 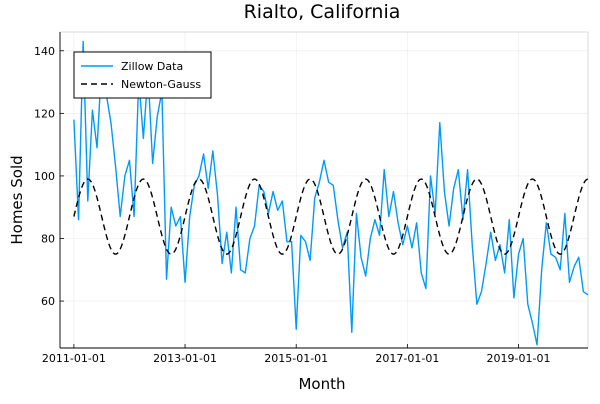 What do you see at coordinates (519, 358) in the screenshot?
I see `x-tick-label: 2019-01-01` at bounding box center [519, 358].